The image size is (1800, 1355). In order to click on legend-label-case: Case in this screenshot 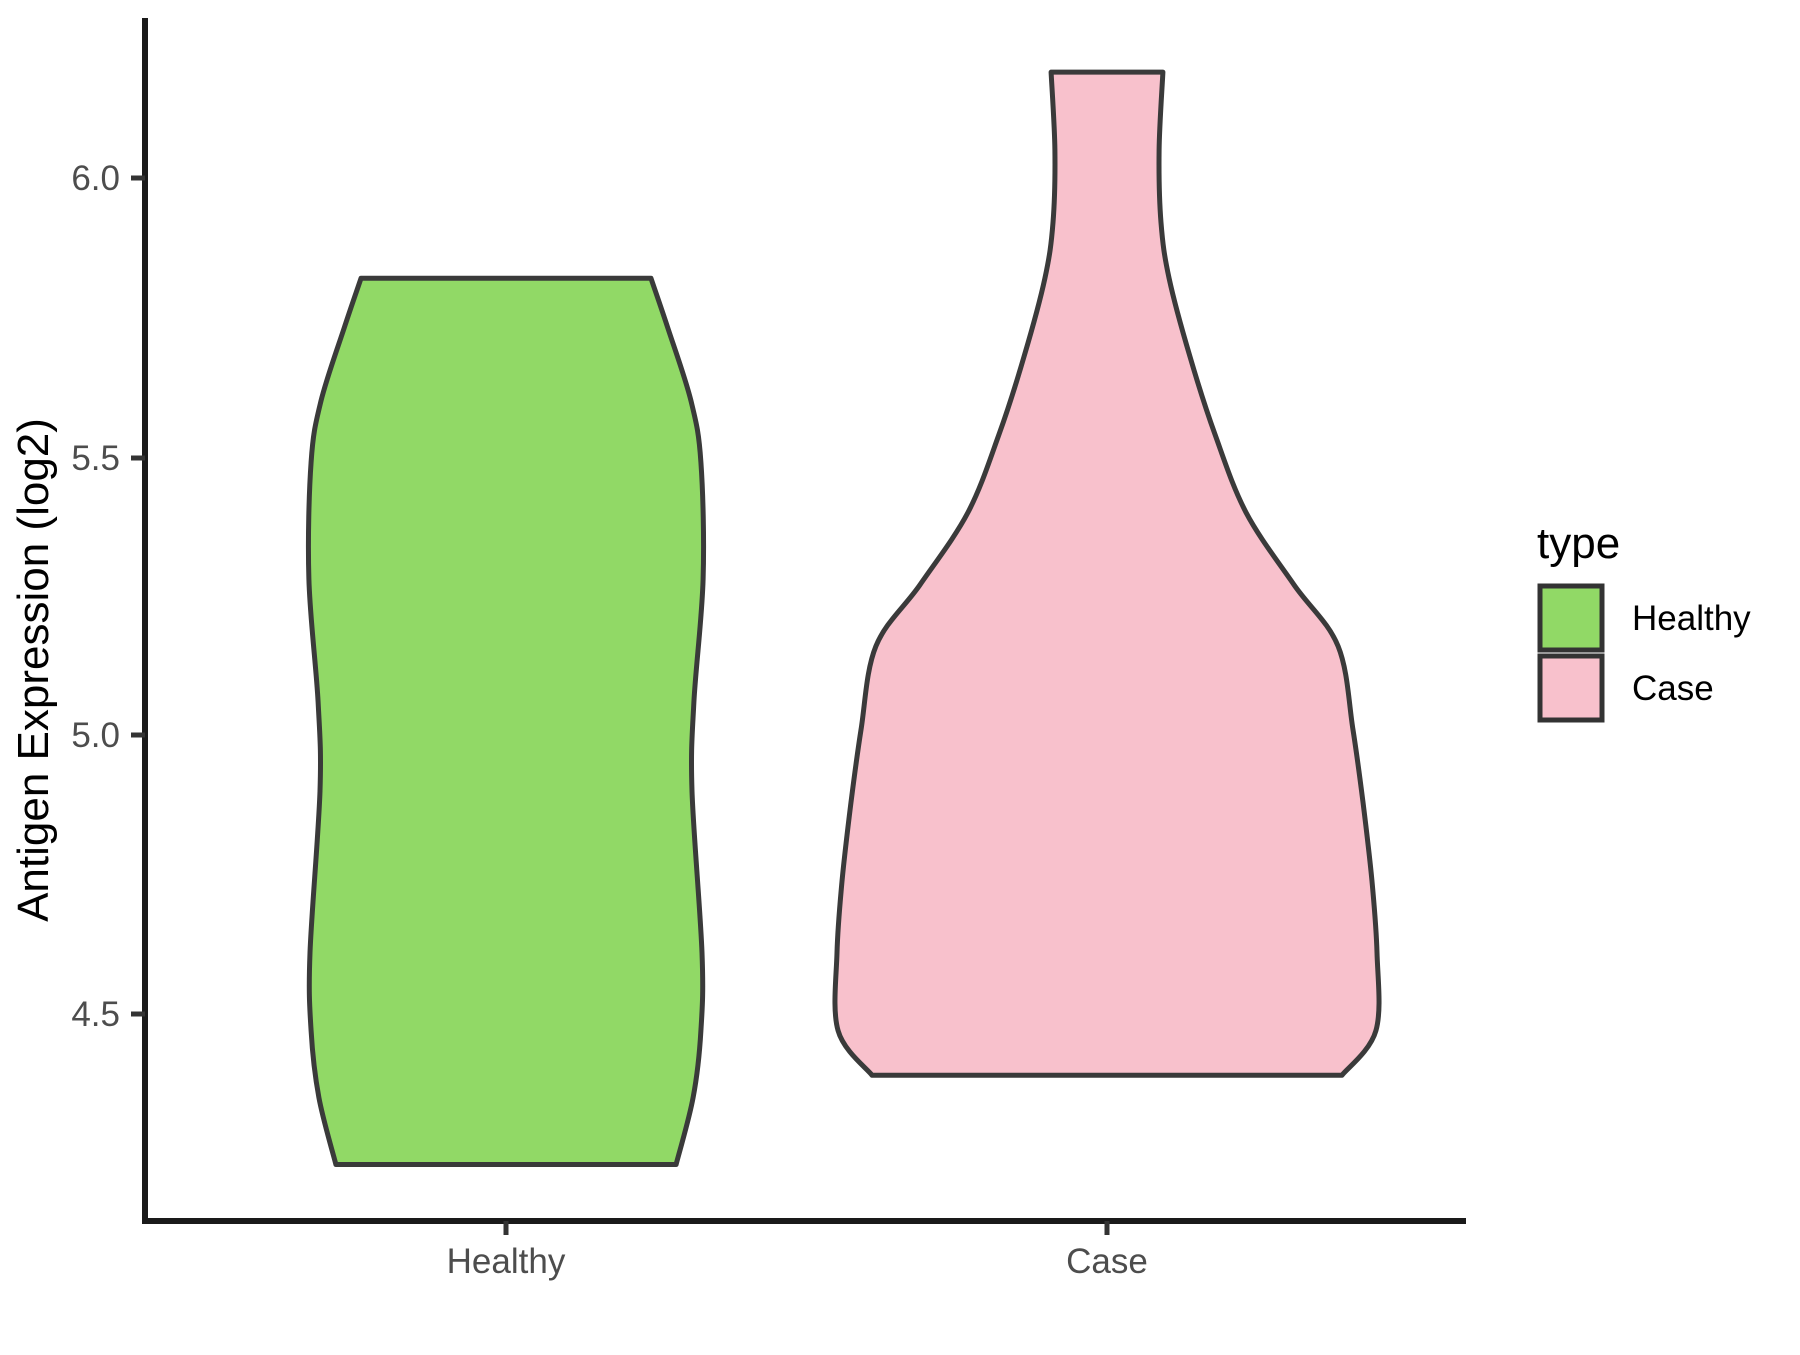, I will do `click(1673, 688)`.